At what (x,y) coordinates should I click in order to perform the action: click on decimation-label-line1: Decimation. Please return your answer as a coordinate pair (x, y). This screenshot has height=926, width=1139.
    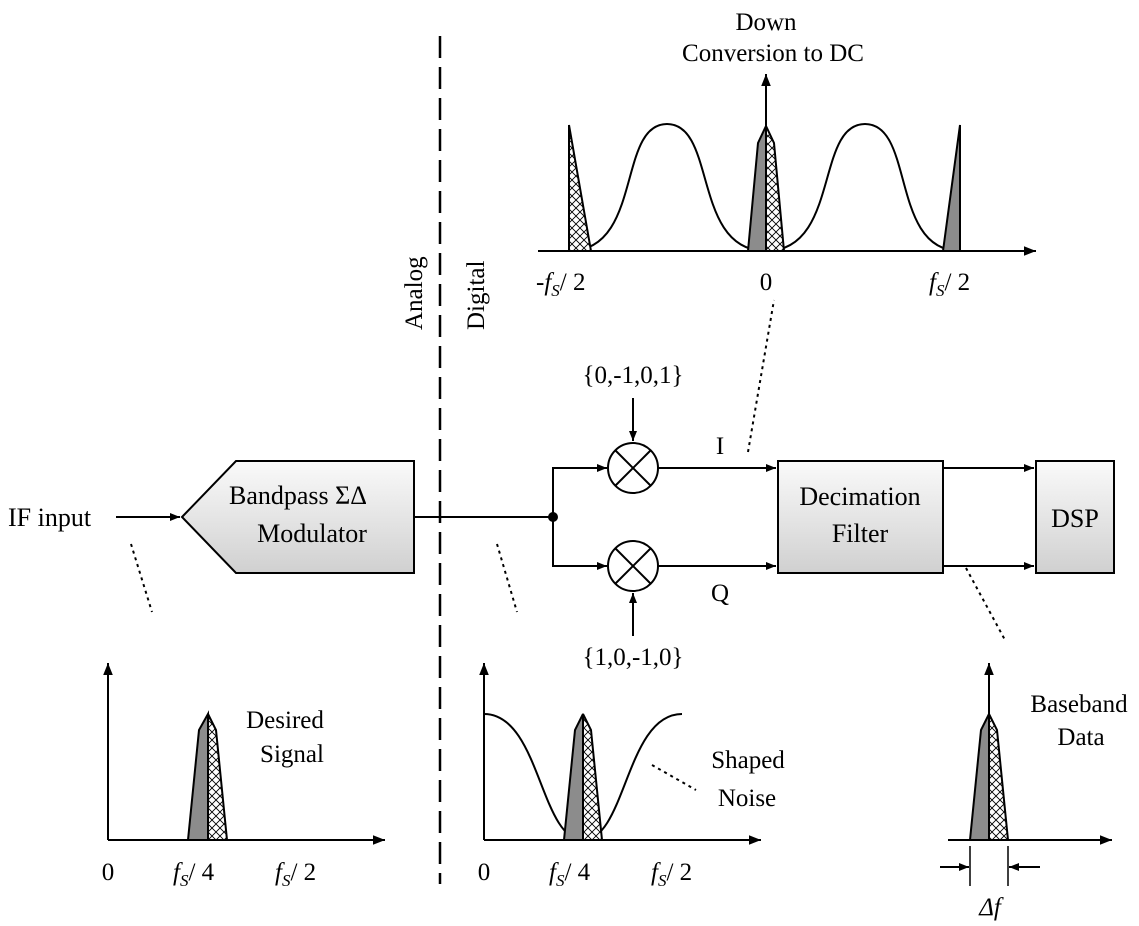
    Looking at the image, I should click on (859, 496).